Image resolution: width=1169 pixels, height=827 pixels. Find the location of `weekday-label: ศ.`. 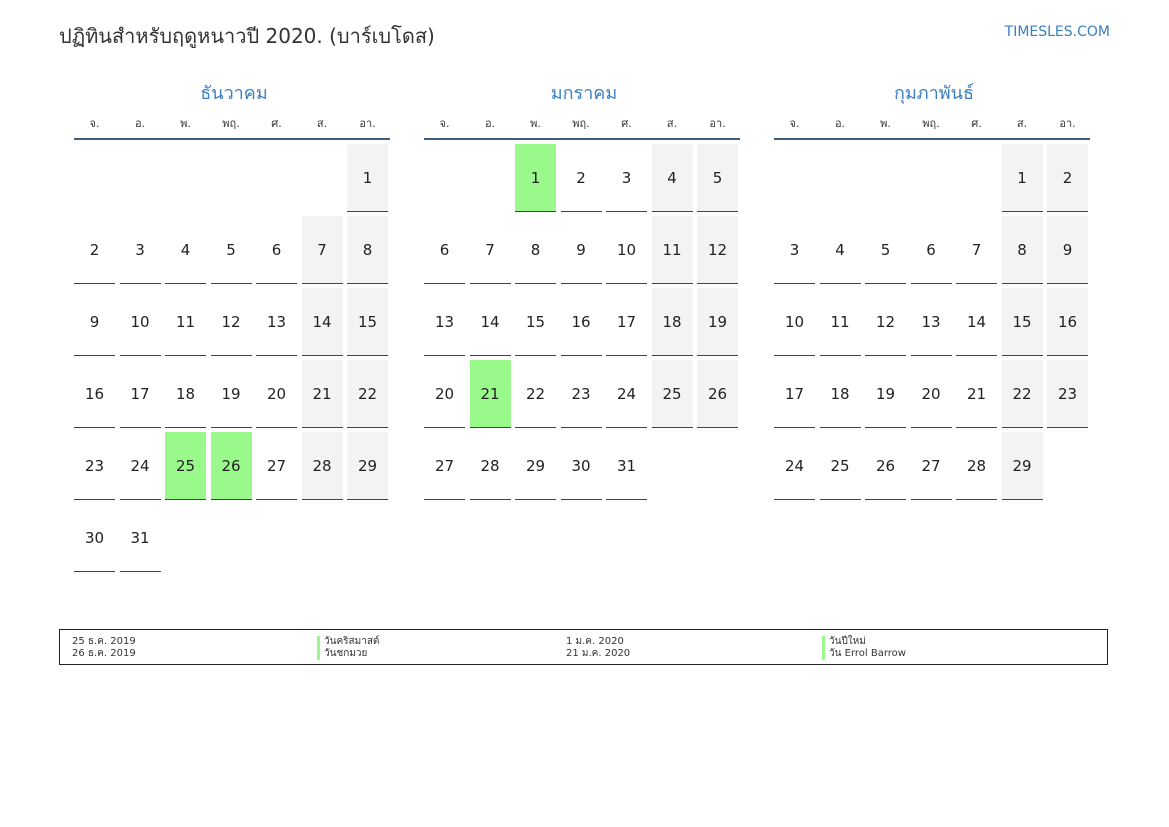

weekday-label: ศ. is located at coordinates (976, 123).